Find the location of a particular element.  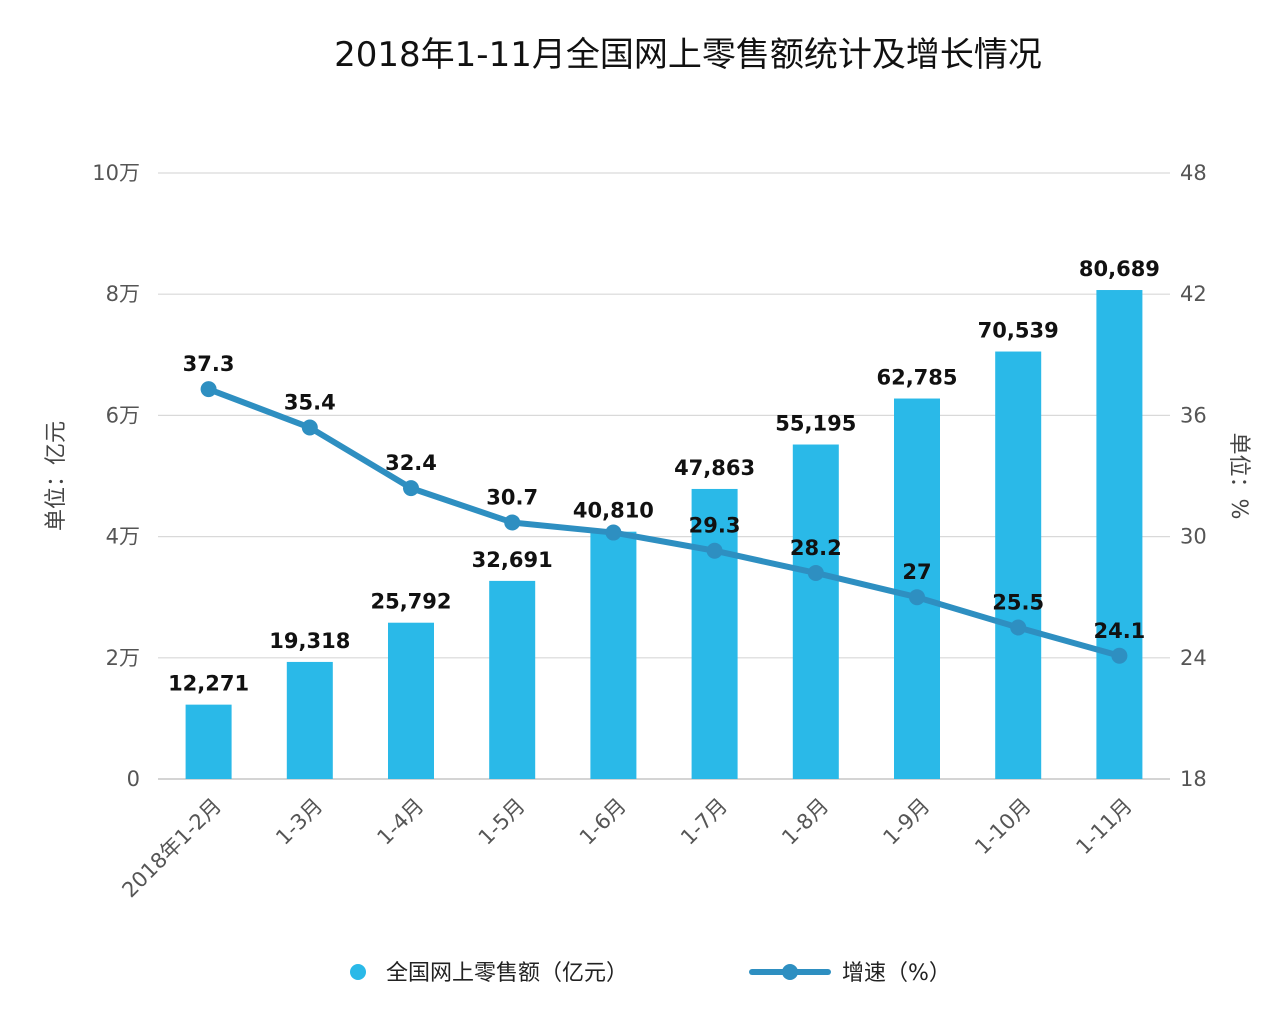

x-tick-label: 1-3月 is located at coordinates (299, 822).